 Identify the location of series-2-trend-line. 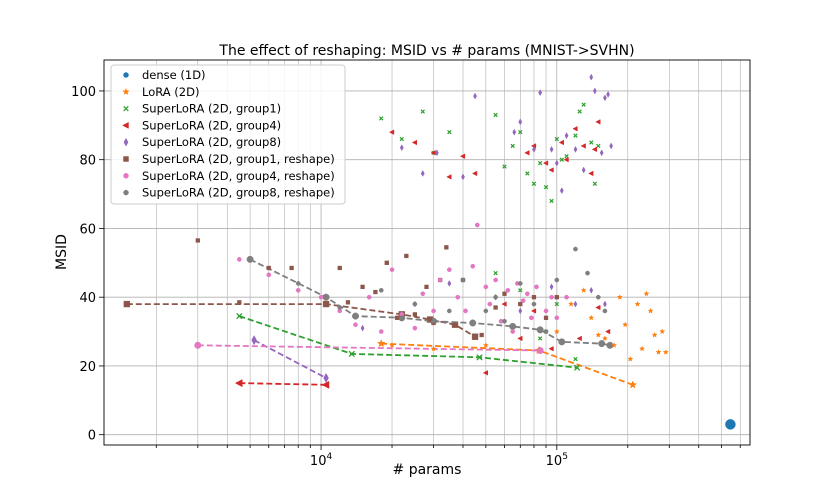
(408, 342).